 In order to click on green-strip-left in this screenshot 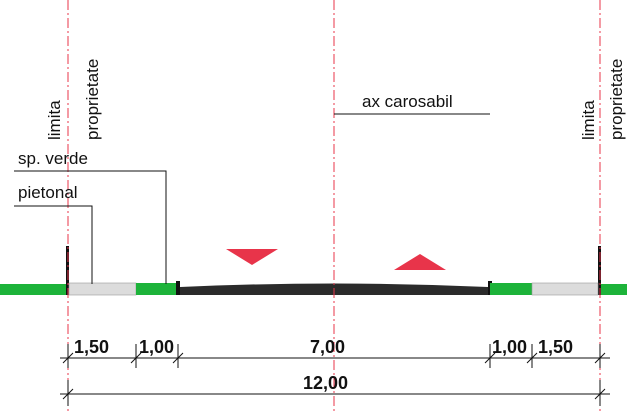, I will do `click(157, 289)`.